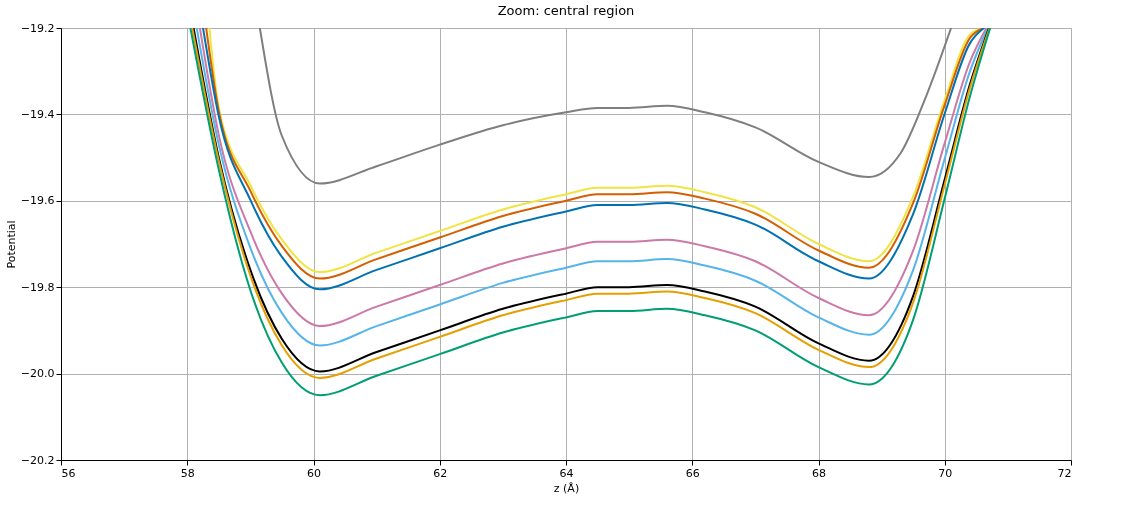 This screenshot has height=527, width=1137. Describe the element at coordinates (37, 460) in the screenshot. I see `y-tick-label: −20.2` at that location.